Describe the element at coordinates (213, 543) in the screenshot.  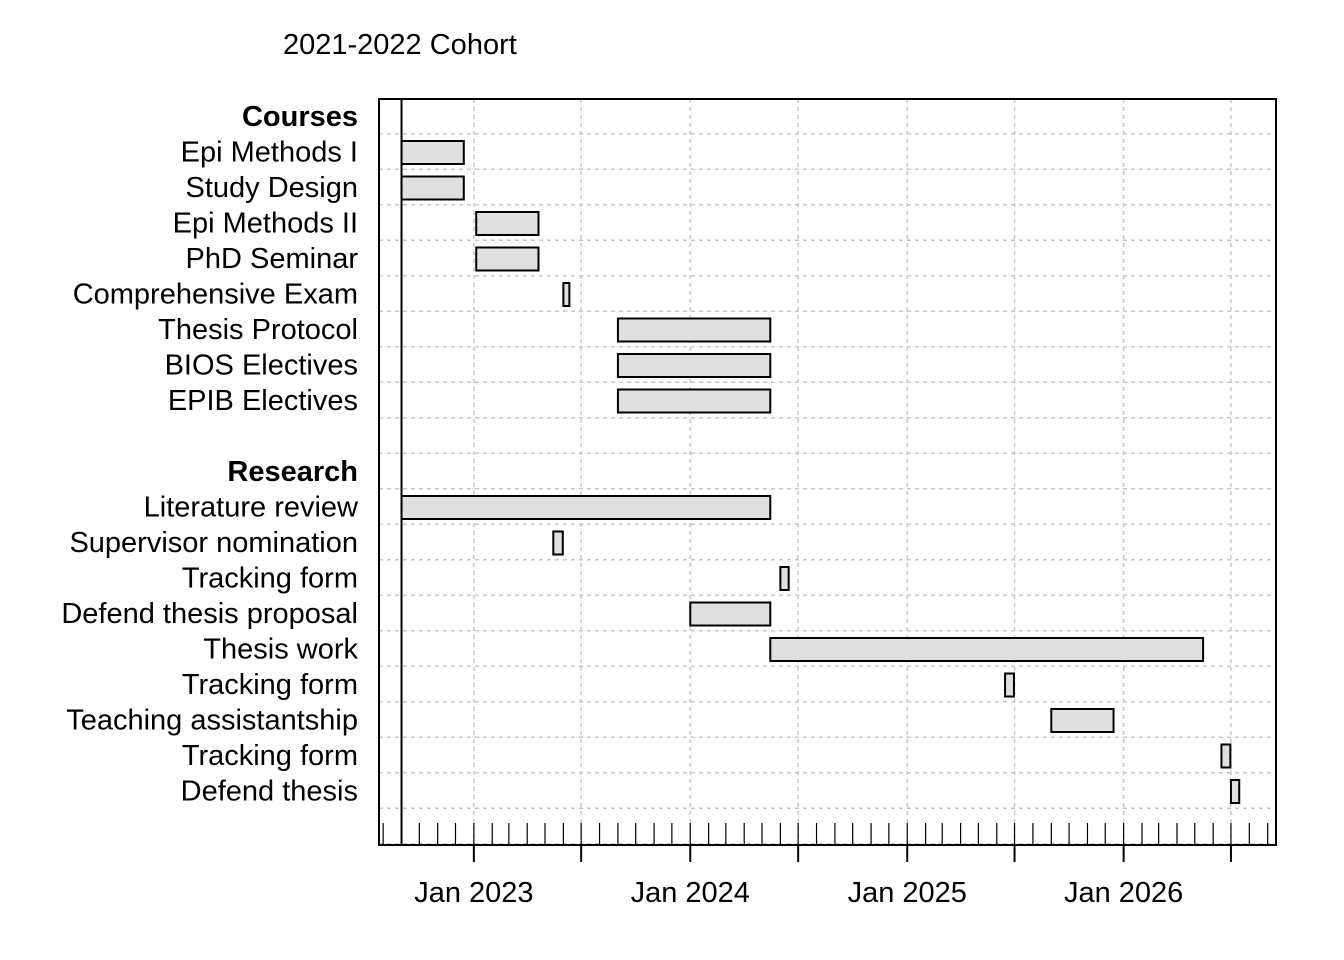
I see `task-label: Supervisor nomination` at that location.